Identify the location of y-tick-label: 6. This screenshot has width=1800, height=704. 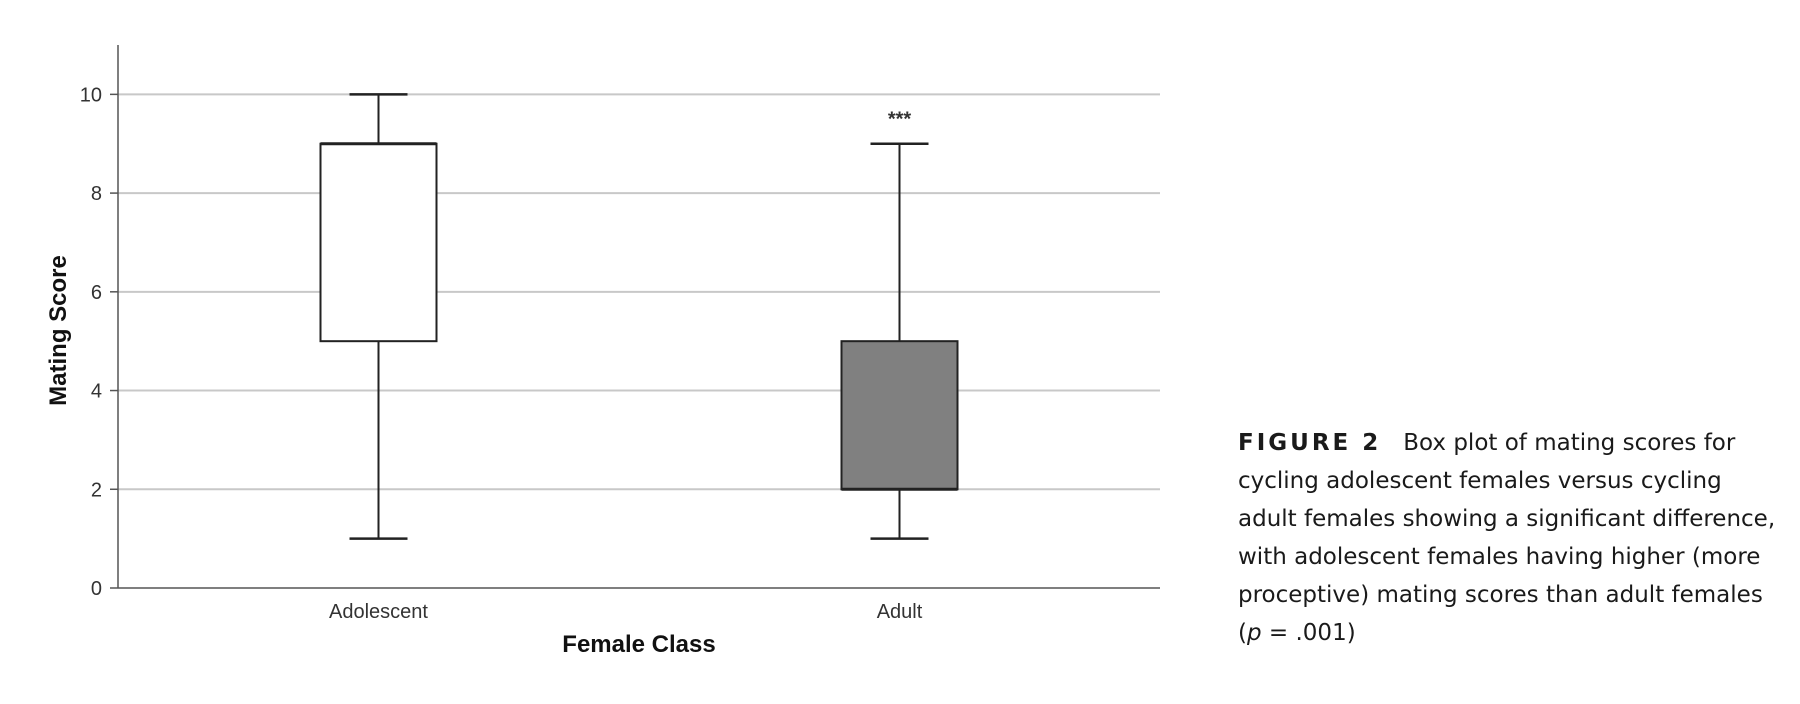
(96, 293).